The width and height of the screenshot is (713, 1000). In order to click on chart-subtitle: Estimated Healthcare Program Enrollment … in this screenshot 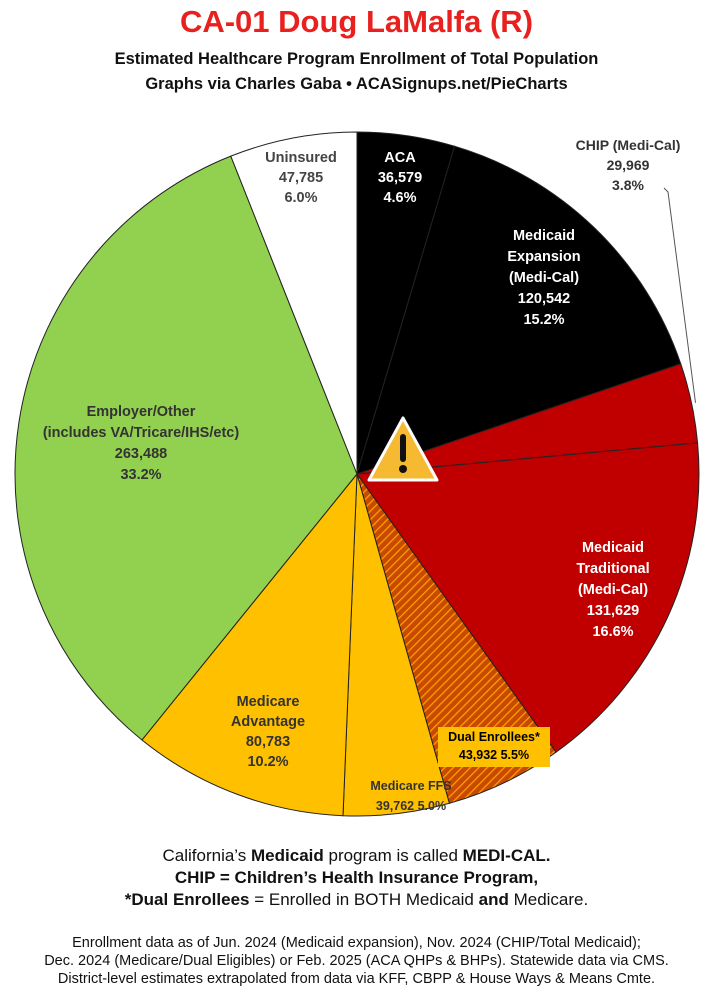, I will do `click(356, 59)`.